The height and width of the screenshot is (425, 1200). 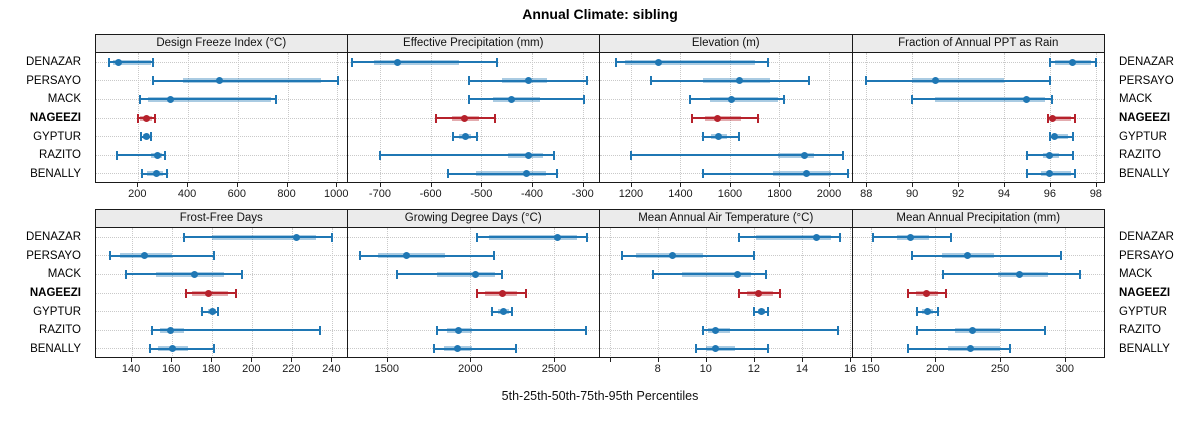 What do you see at coordinates (221, 118) in the screenshot?
I see `panel-design-freeze-index-c` at bounding box center [221, 118].